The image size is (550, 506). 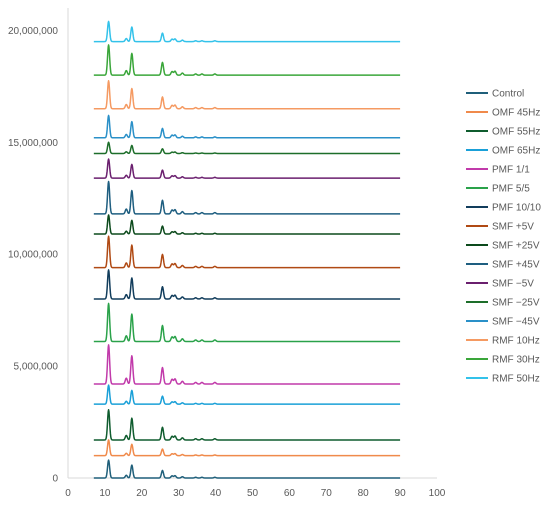 What do you see at coordinates (511, 170) in the screenshot?
I see `legend-label: PMF 1/1` at bounding box center [511, 170].